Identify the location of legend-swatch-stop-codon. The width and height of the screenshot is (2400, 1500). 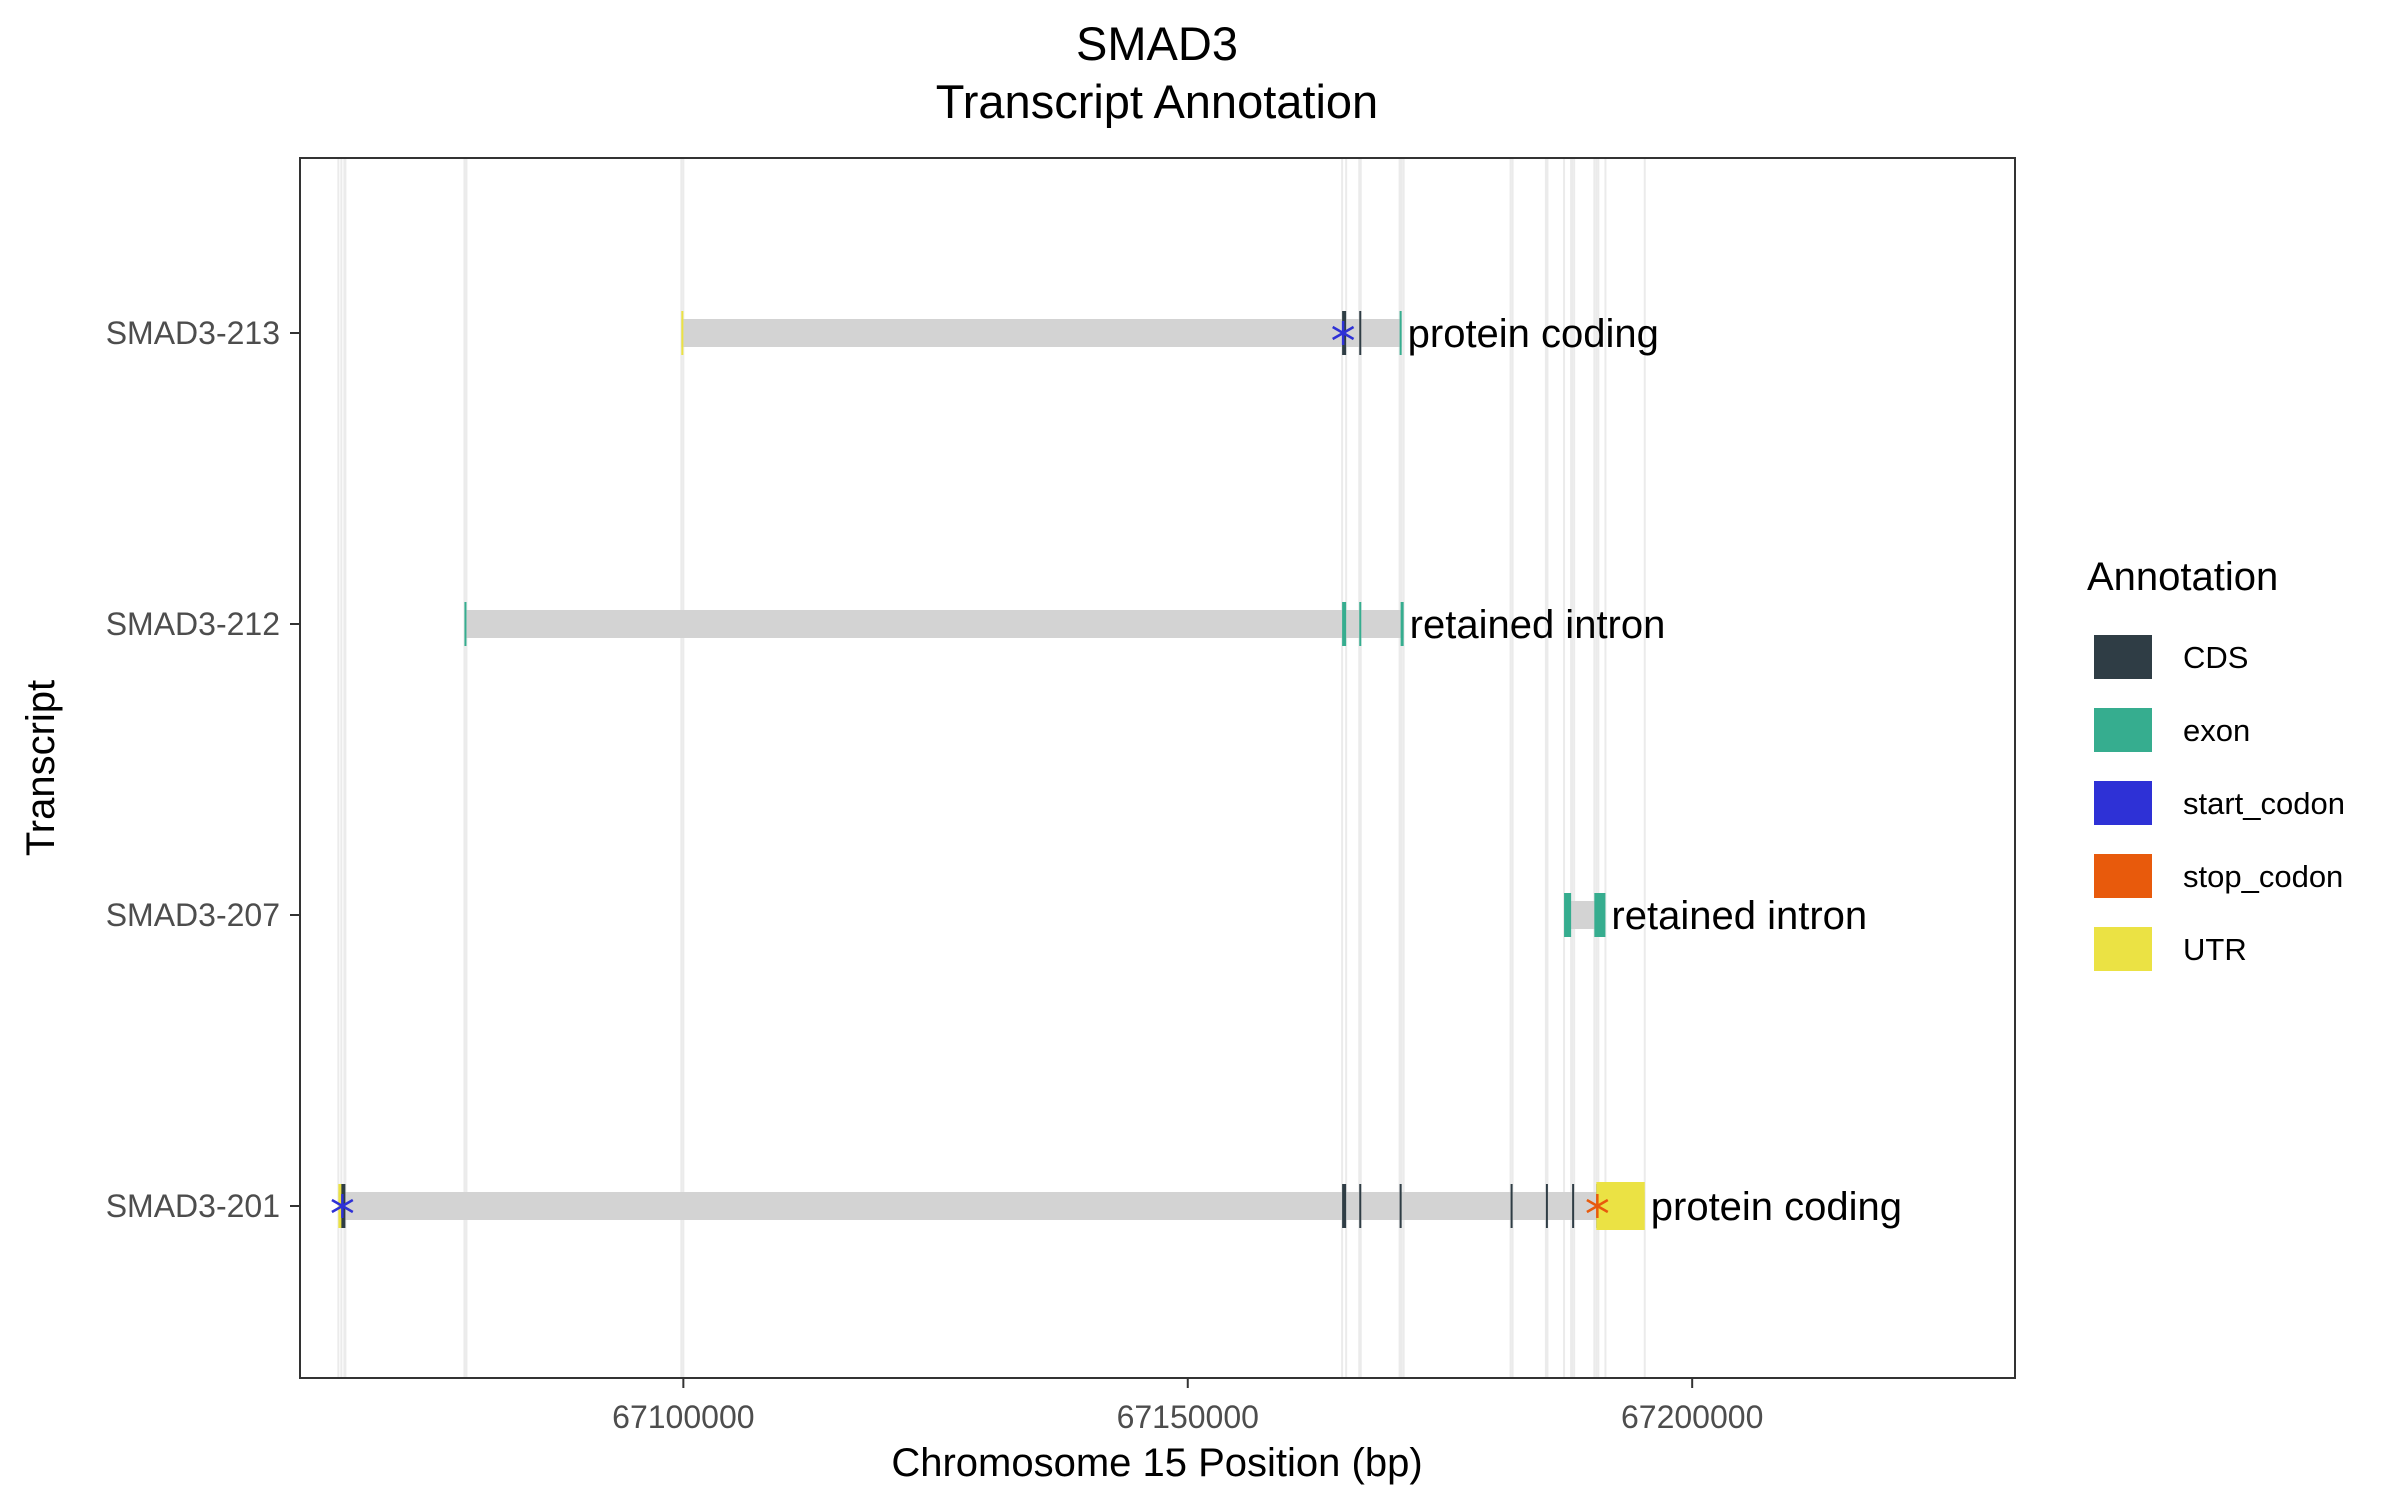
(2123, 876).